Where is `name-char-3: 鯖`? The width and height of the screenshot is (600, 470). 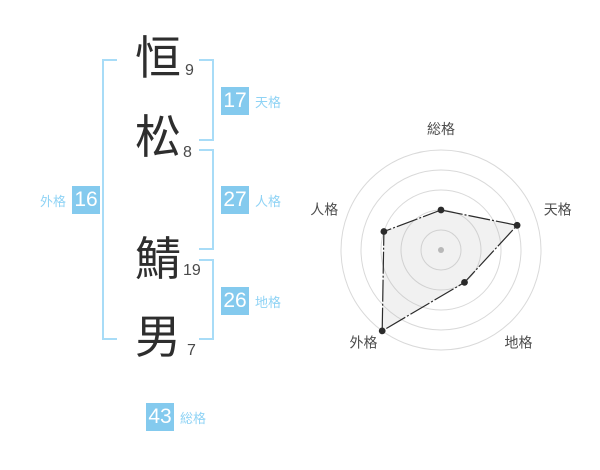 name-char-3: 鯖 is located at coordinates (158, 259).